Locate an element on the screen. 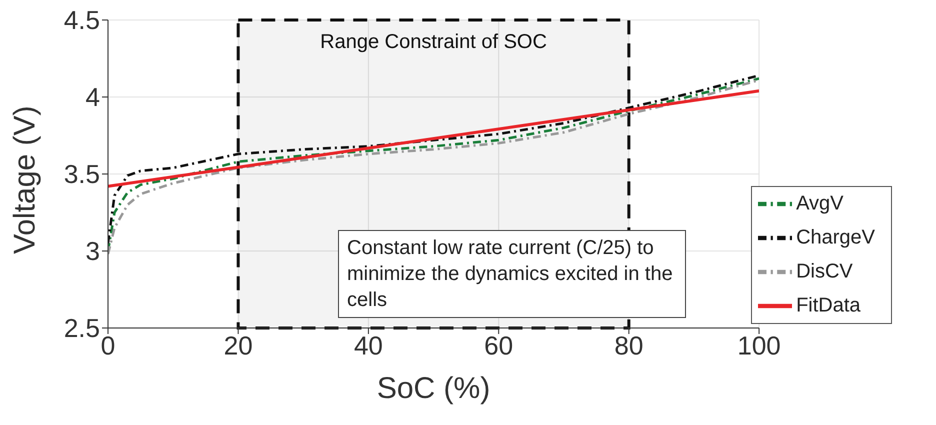 Image resolution: width=936 pixels, height=425 pixels. x-tick-label: 40 is located at coordinates (368, 345).